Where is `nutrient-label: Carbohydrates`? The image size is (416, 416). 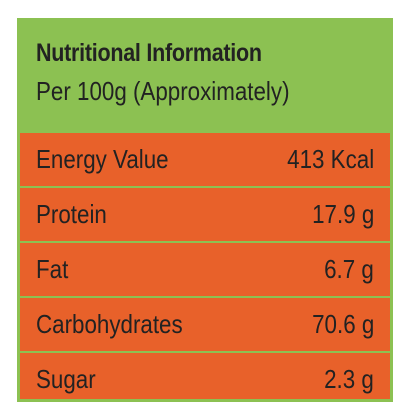 nutrient-label: Carbohydrates is located at coordinates (109, 324).